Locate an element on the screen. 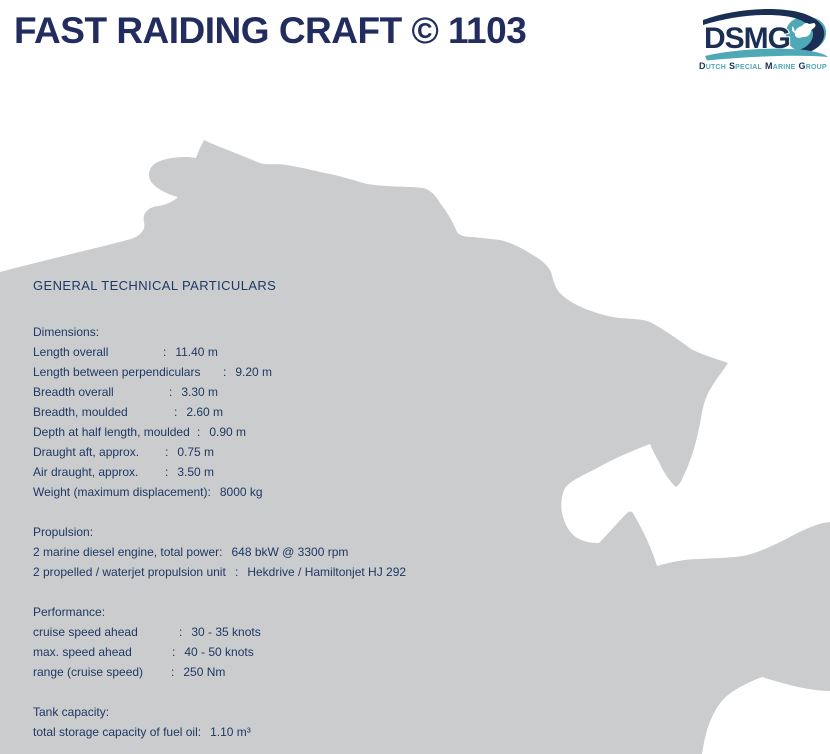  logo-subtitle-word: DUTCH is located at coordinates (712, 66).